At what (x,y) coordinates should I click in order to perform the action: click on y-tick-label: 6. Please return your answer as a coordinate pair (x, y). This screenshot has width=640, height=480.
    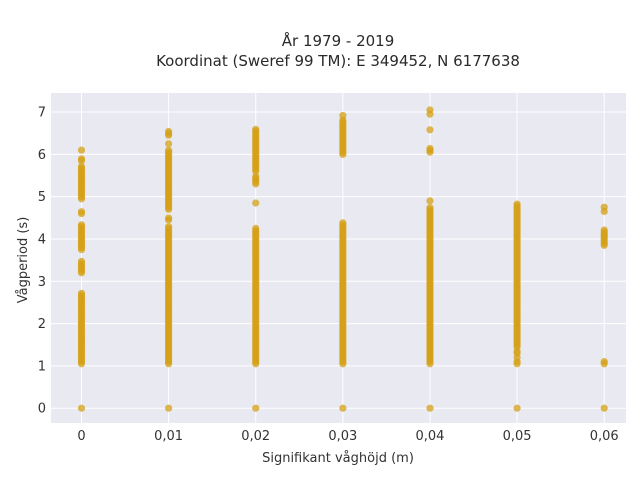
    Looking at the image, I should click on (42, 155).